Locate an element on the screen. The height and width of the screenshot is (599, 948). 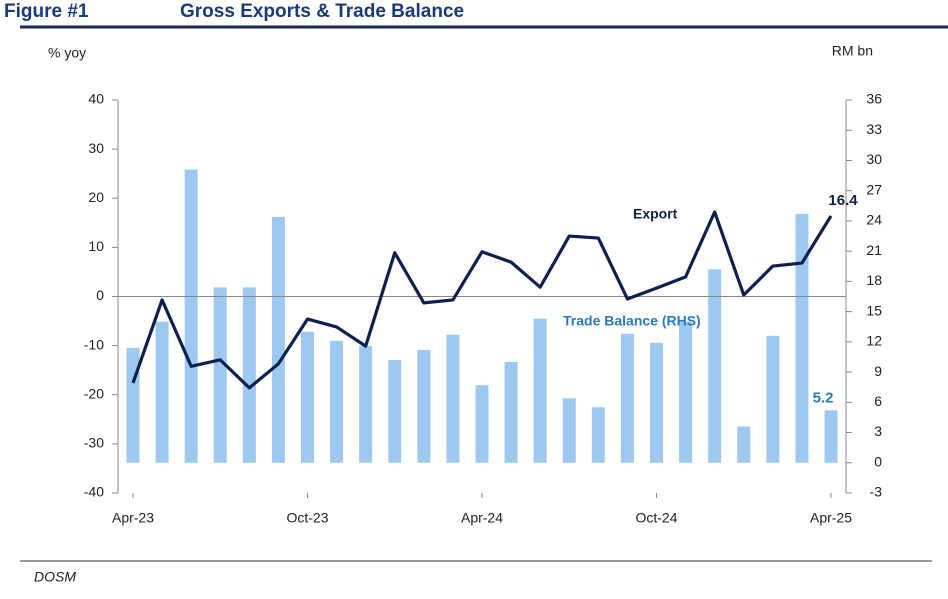
y2-tick-label: 18 is located at coordinates (874, 280).